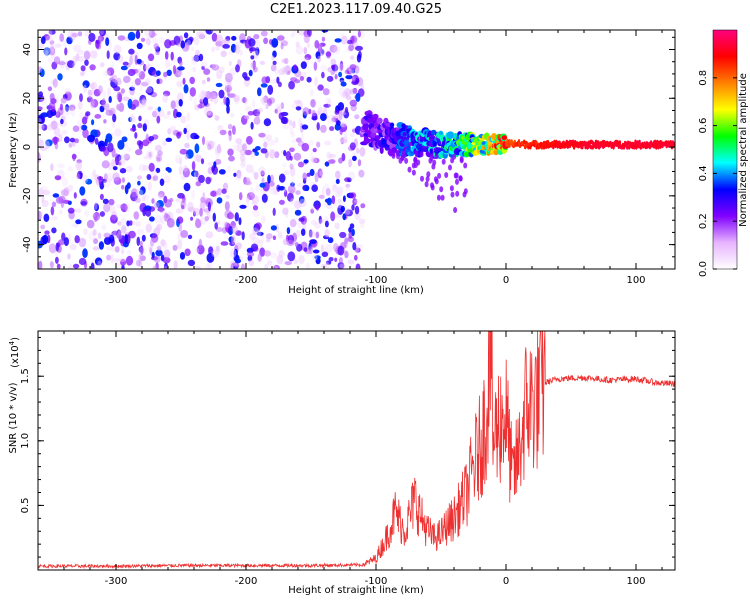 Image resolution: width=750 pixels, height=600 pixels. I want to click on x-tick-label: 100, so click(635, 581).